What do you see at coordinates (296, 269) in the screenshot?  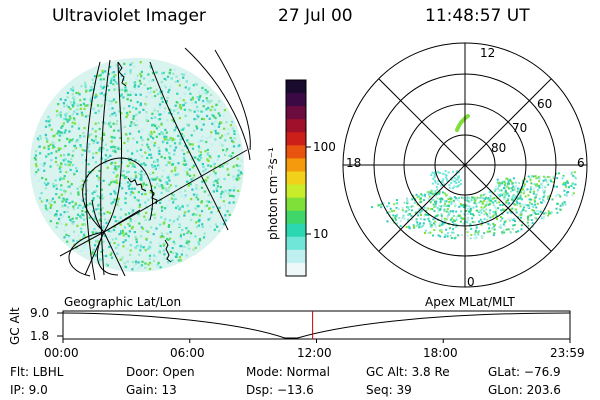 I see `colorbar-band` at bounding box center [296, 269].